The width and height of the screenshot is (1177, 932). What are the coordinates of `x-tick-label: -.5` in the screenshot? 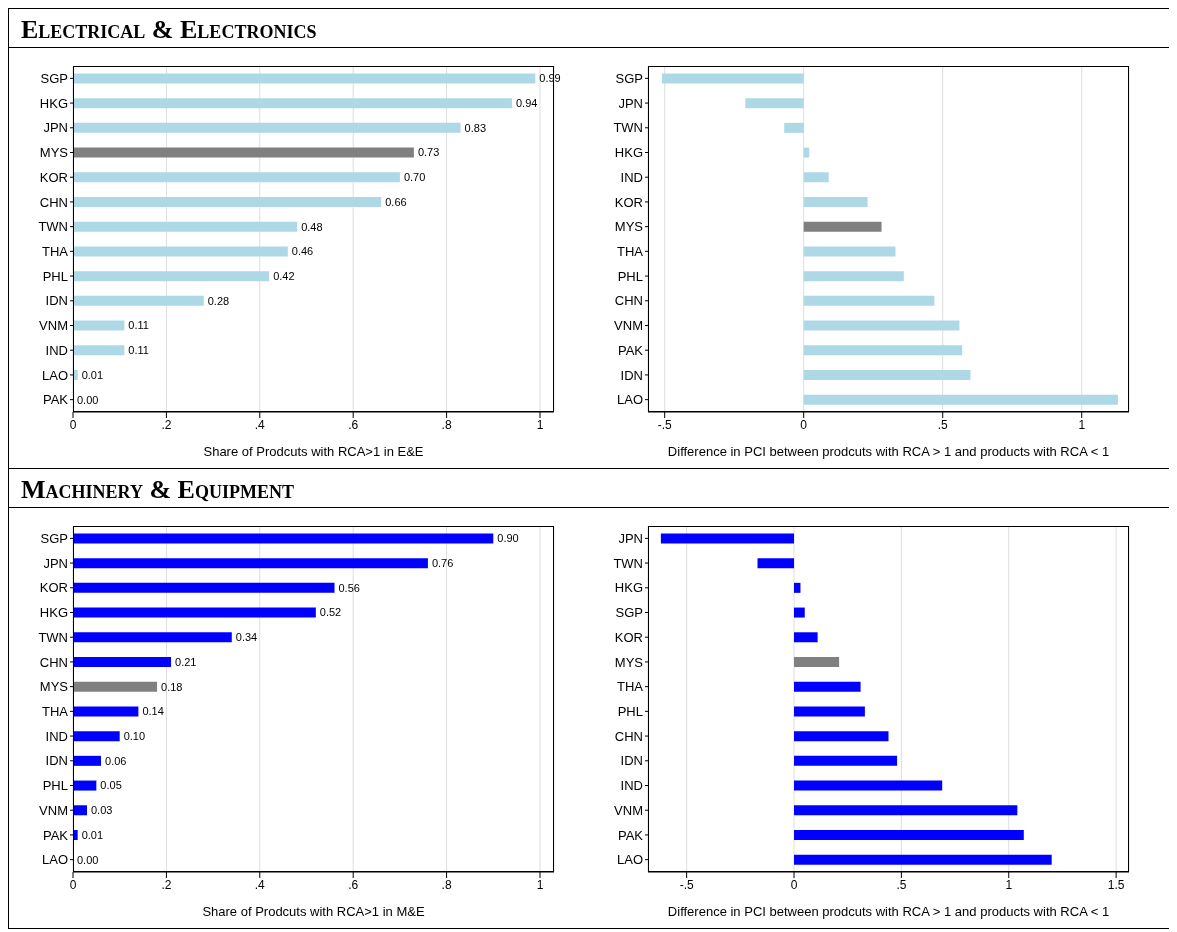 It's located at (664, 424).